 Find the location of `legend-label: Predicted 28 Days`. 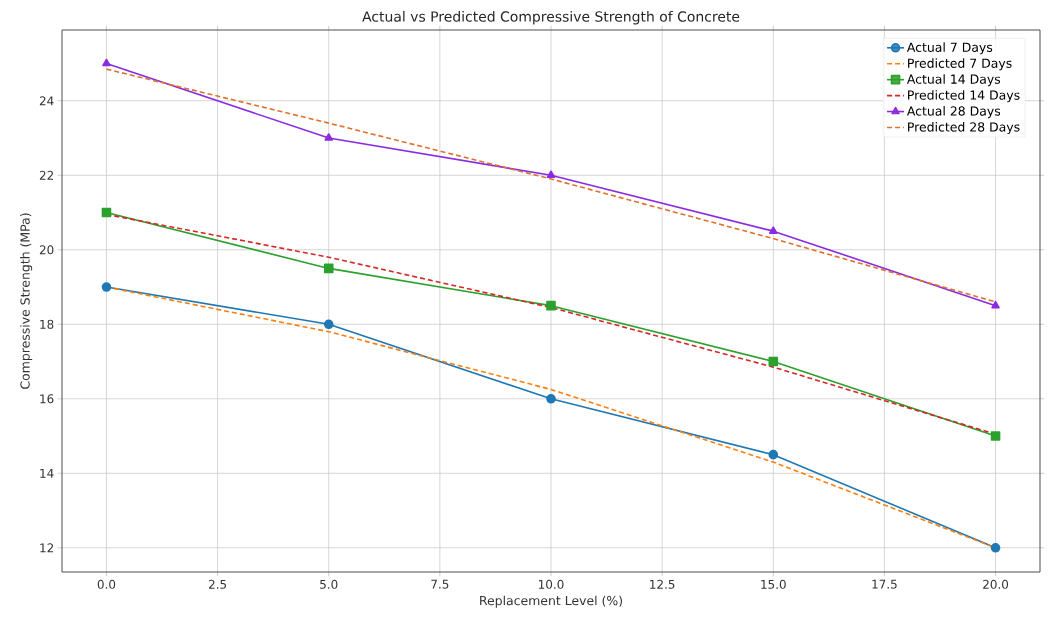

legend-label: Predicted 28 Days is located at coordinates (964, 128).